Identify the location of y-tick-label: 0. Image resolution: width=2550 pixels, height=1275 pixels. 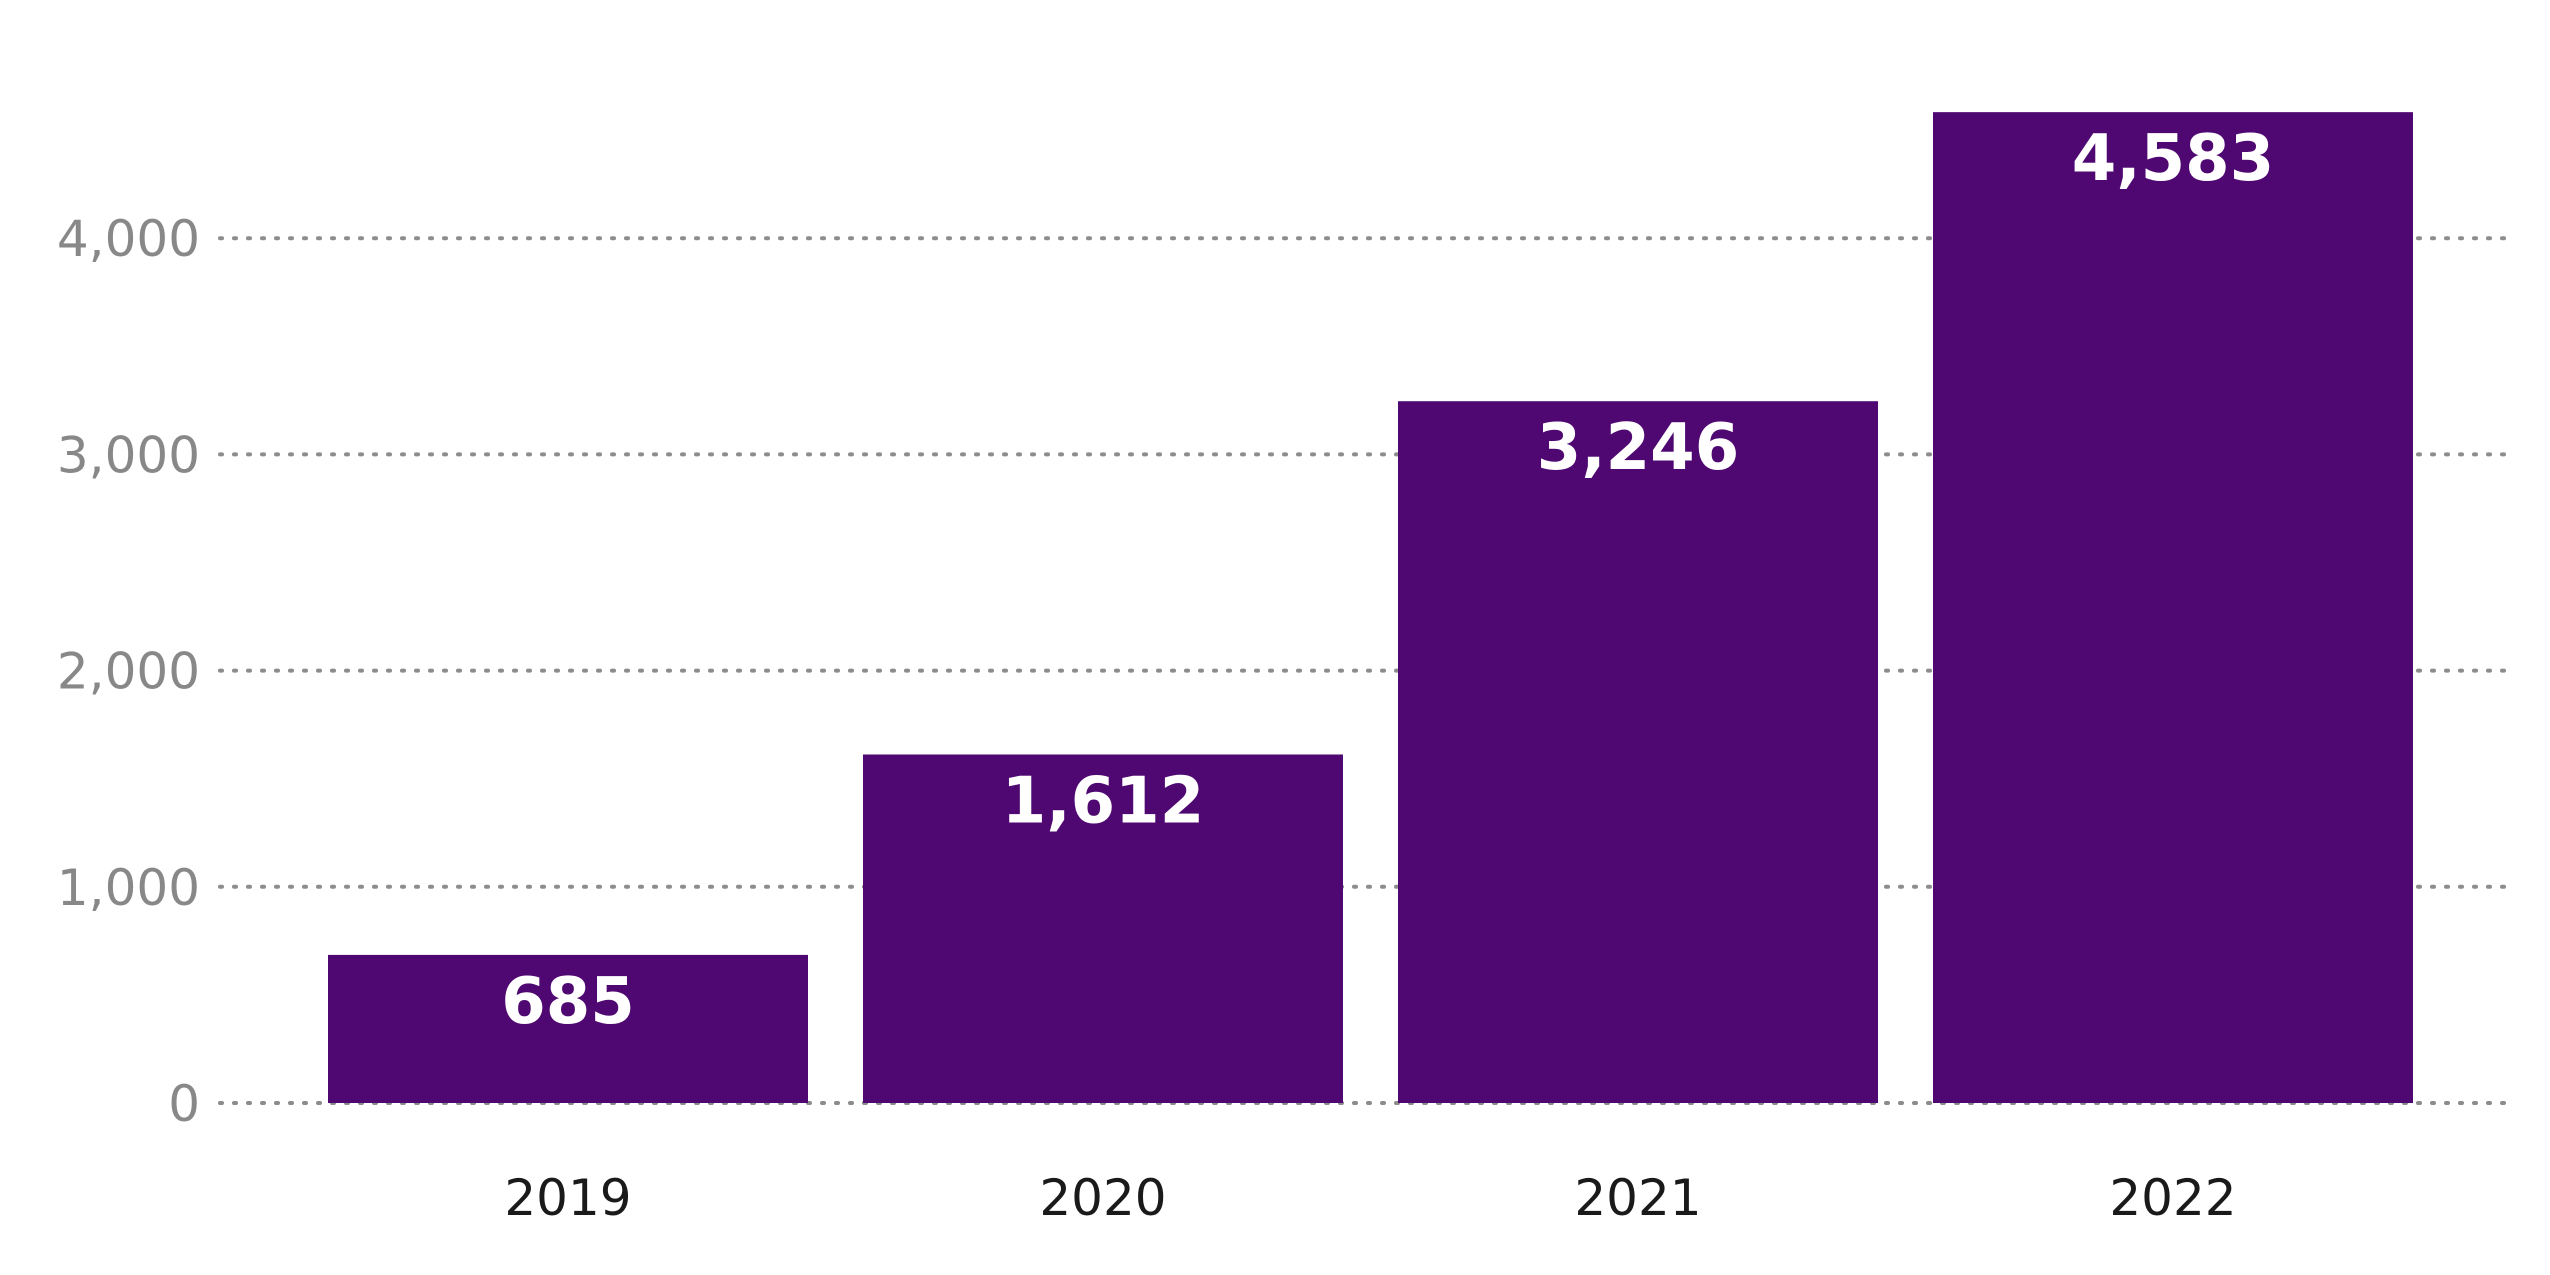
(184, 1104).